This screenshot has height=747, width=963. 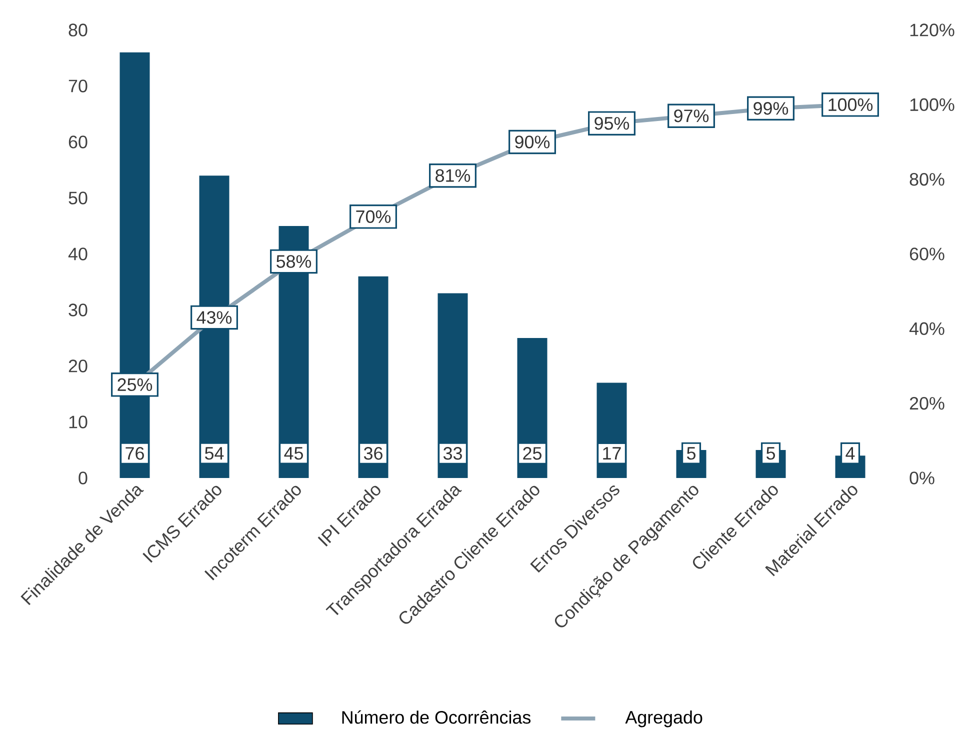 What do you see at coordinates (78, 422) in the screenshot?
I see `y-tick-label: 10` at bounding box center [78, 422].